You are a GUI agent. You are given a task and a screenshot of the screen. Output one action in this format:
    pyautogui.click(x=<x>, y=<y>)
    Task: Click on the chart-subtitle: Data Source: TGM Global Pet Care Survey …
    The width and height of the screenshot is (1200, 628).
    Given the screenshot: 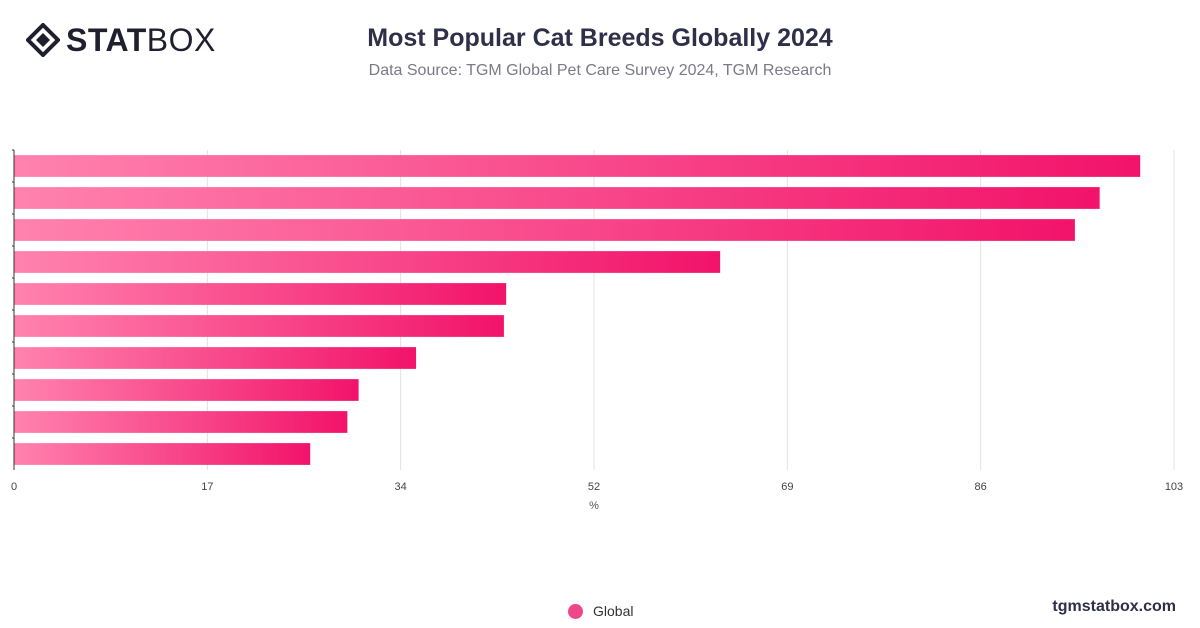 What is the action you would take?
    pyautogui.click(x=600, y=70)
    